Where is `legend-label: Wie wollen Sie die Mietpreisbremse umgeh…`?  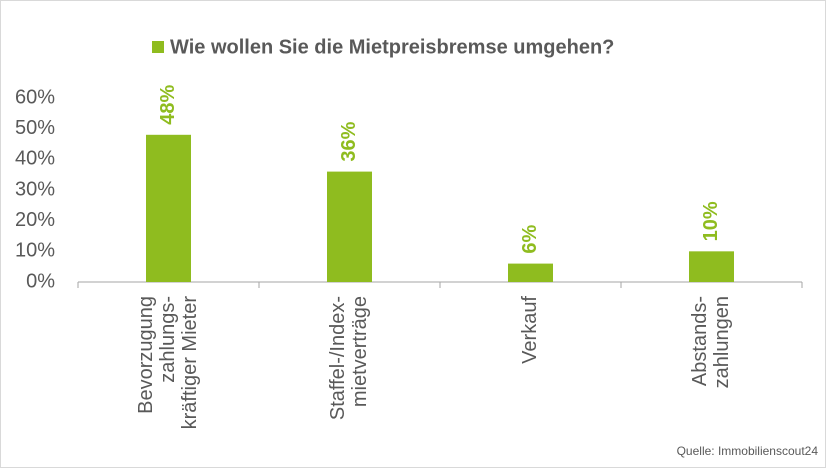
legend-label: Wie wollen Sie die Mietpreisbremse umgeh… is located at coordinates (392, 47).